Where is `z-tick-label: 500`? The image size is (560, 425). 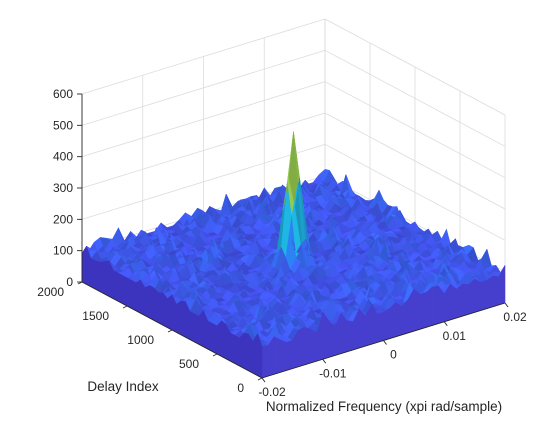
z-tick-label: 500 is located at coordinates (63, 125).